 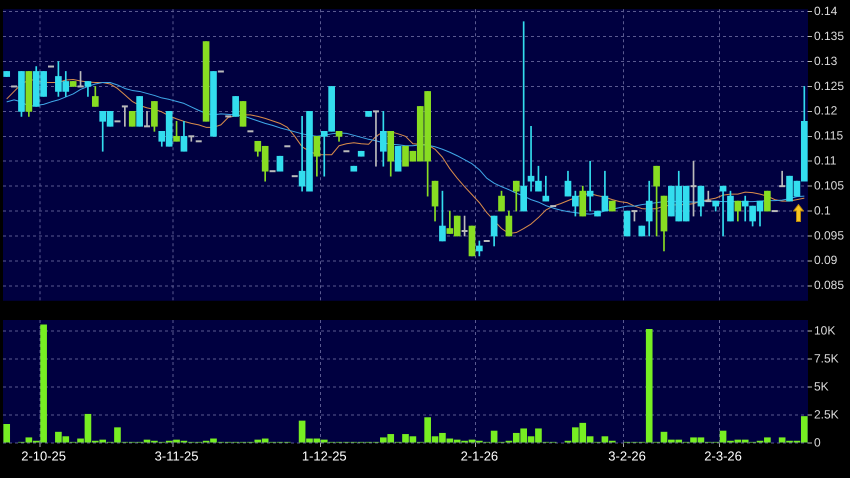 What do you see at coordinates (479, 456) in the screenshot?
I see `x-tick-label: 2-1-26` at bounding box center [479, 456].